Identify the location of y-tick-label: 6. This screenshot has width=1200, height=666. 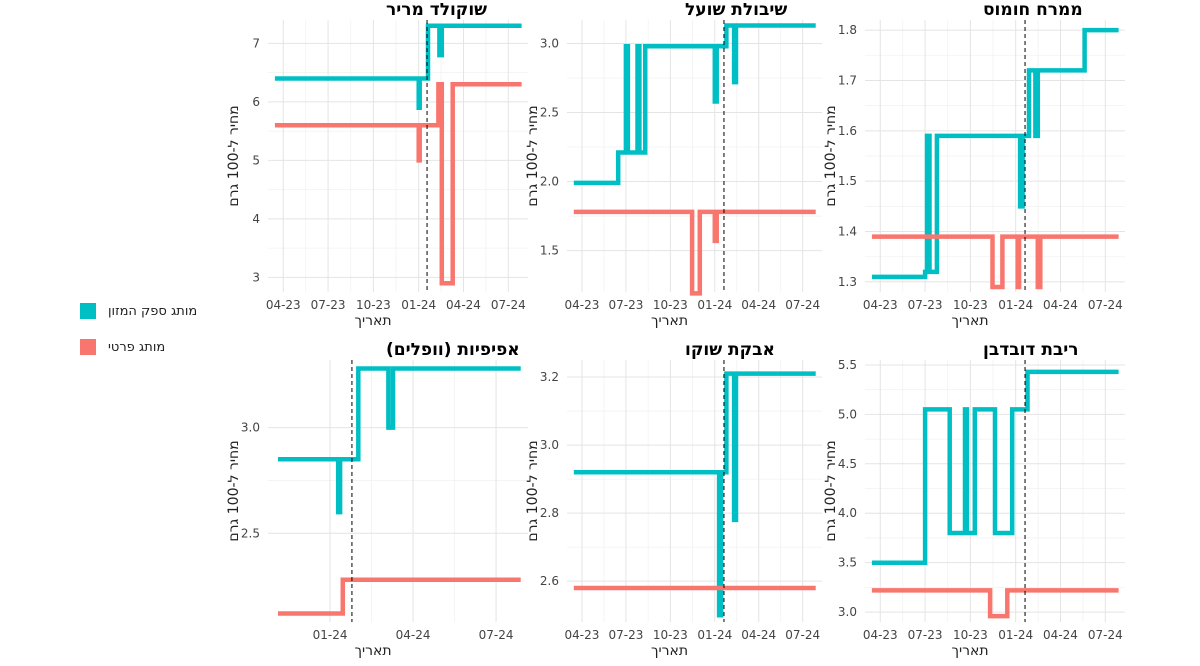
(256, 102).